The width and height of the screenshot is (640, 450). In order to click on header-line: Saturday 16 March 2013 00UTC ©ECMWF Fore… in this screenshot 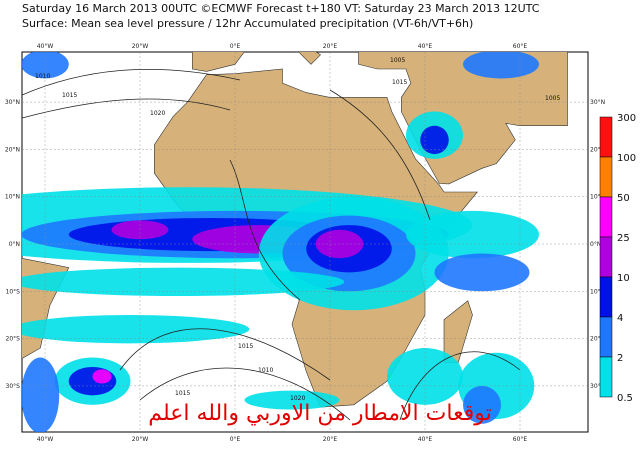, I will do `click(281, 8)`.